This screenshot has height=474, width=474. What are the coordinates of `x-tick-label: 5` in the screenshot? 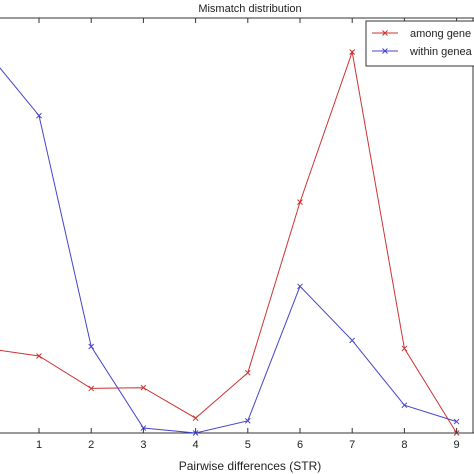 It's located at (248, 445).